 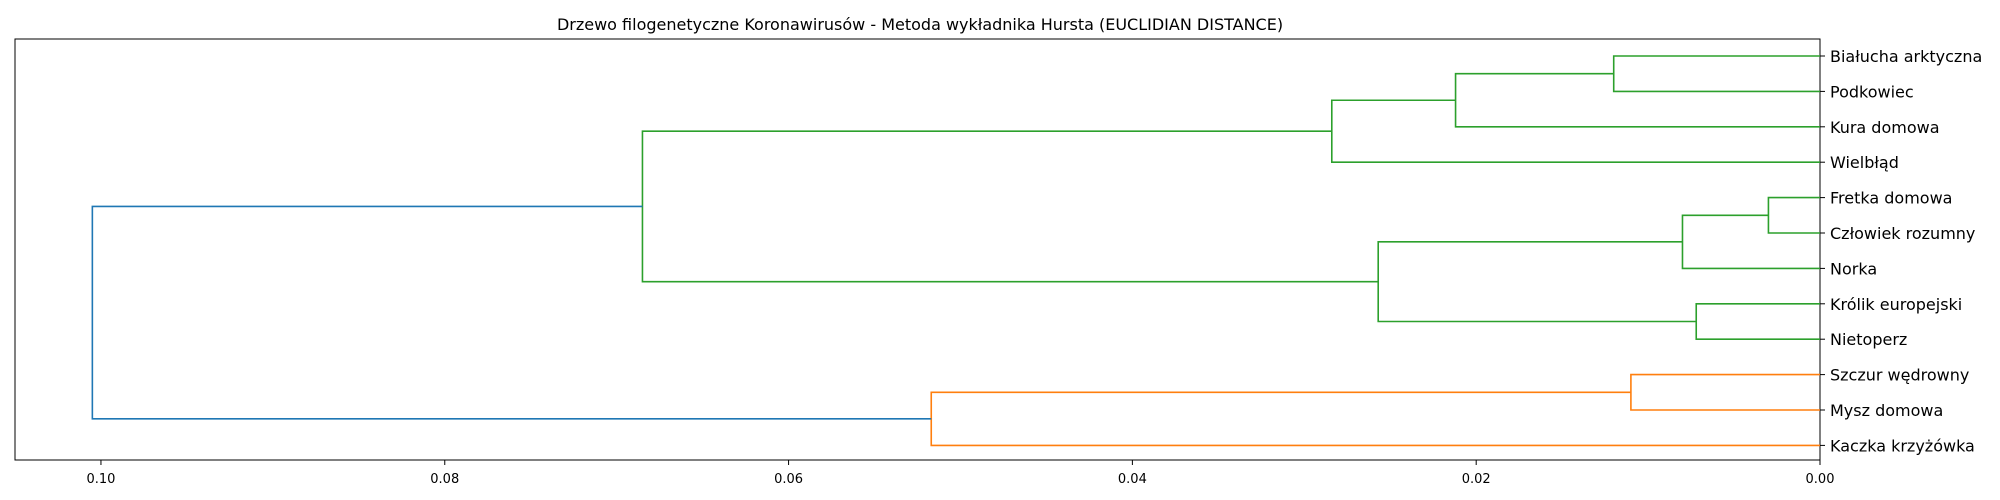 What do you see at coordinates (1853, 268) in the screenshot?
I see `leaf-label: Norka` at bounding box center [1853, 268].